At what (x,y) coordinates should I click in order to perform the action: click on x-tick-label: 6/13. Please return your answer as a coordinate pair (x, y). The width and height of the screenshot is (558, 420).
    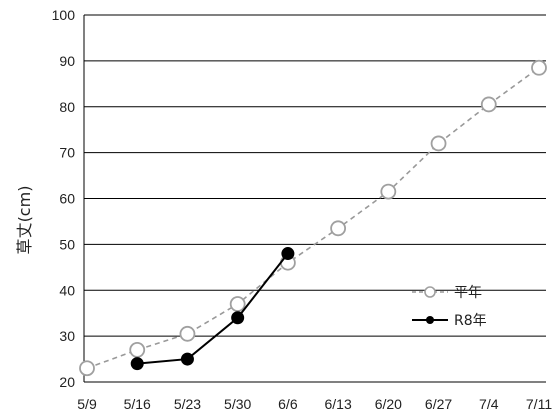
    Looking at the image, I should click on (337, 404).